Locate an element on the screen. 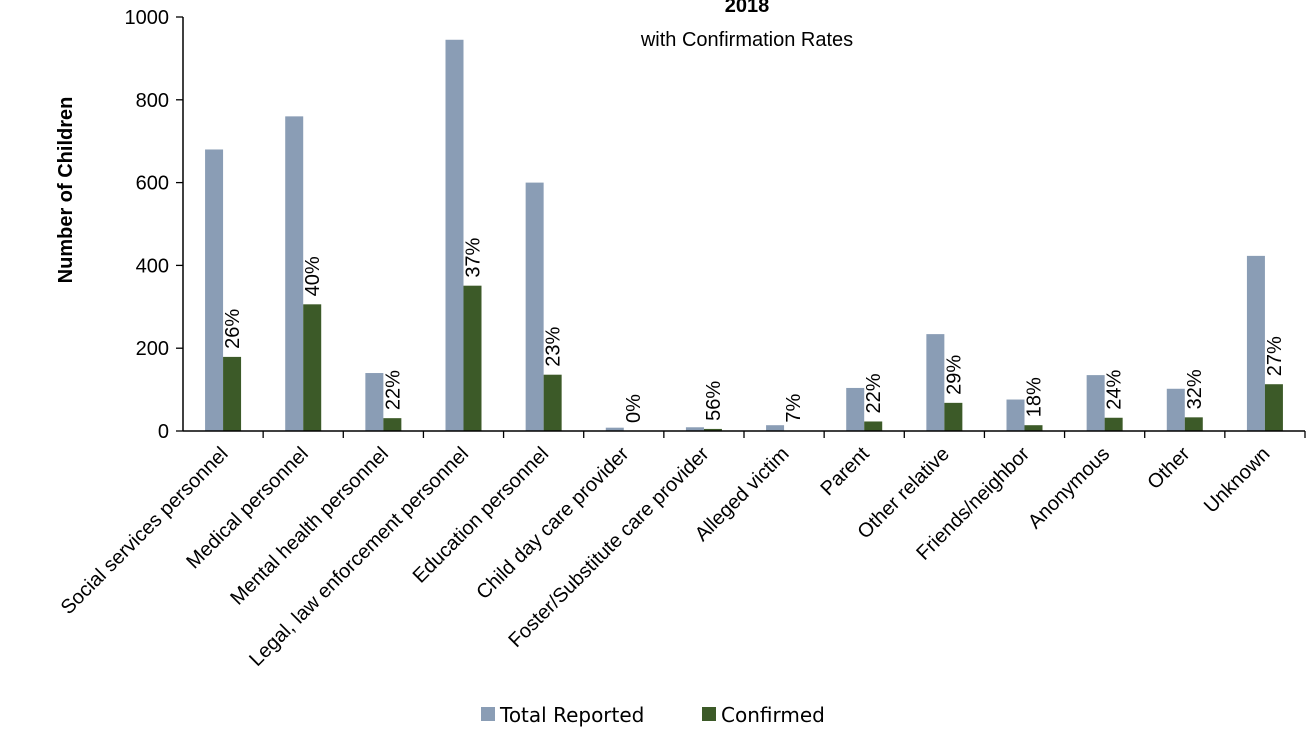  x-tick-label: Anonymous is located at coordinates (1069, 488).